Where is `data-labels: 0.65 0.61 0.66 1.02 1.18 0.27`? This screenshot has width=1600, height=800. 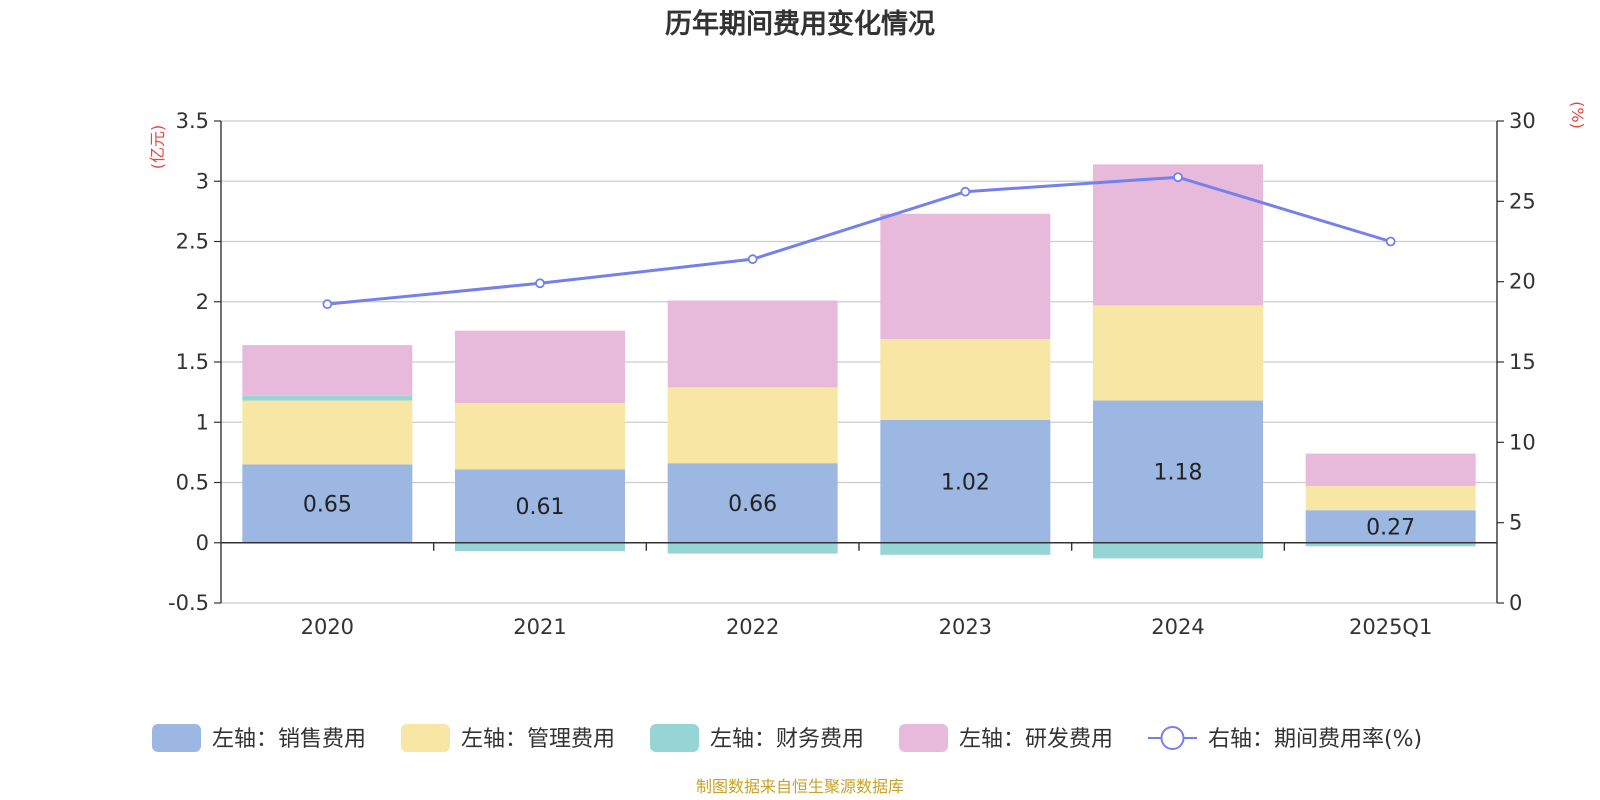 data-labels: 0.65 0.61 0.66 1.02 1.18 0.27 is located at coordinates (859, 501).